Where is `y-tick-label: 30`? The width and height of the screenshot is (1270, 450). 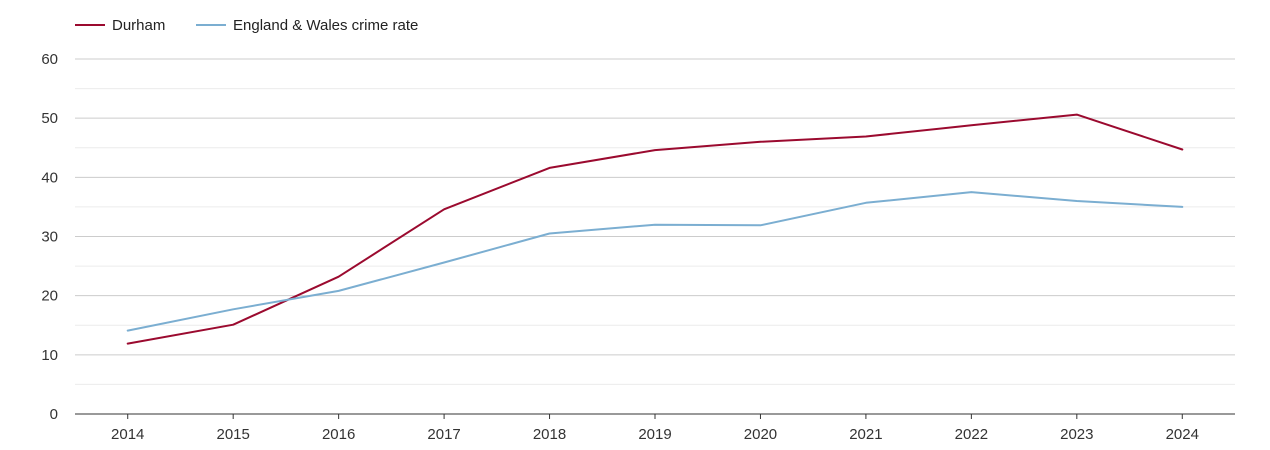
y-tick-label: 30 is located at coordinates (49, 237).